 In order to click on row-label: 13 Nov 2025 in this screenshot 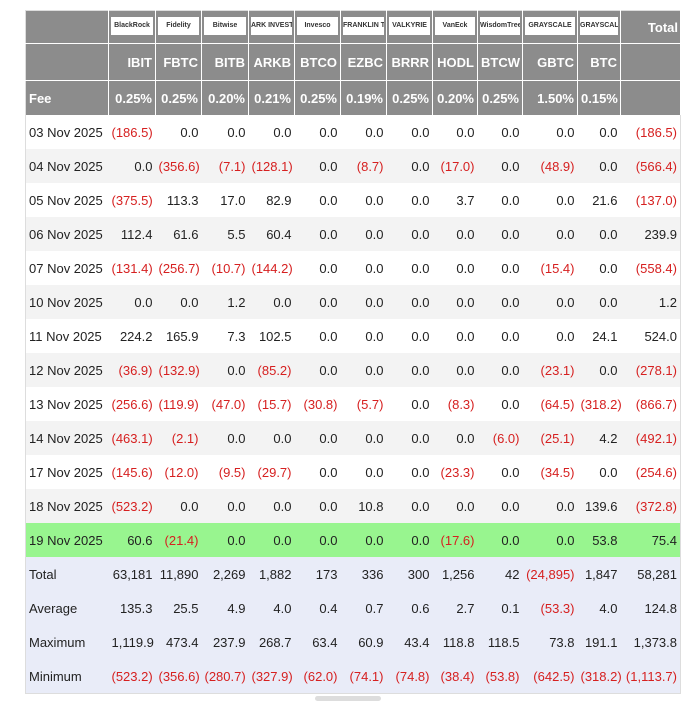, I will do `click(67, 404)`.